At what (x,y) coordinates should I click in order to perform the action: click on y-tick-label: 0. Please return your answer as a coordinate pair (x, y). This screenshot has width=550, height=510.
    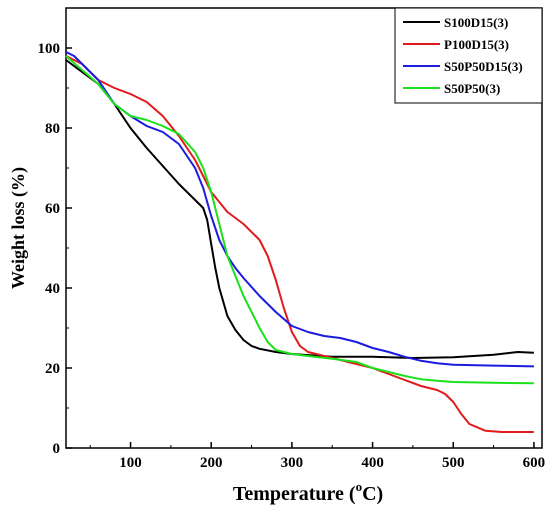
    Looking at the image, I should click on (57, 449).